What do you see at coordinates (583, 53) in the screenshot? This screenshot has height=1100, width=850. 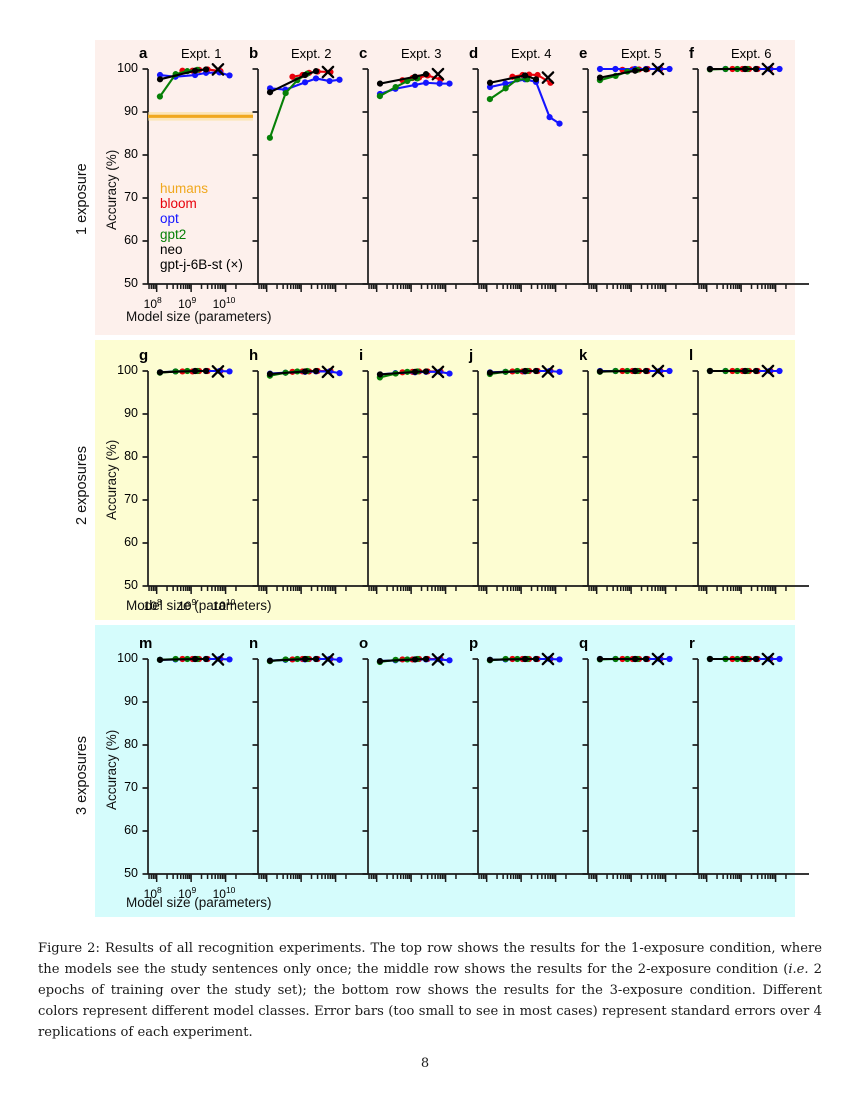 I see `panel-letter-e: e` at bounding box center [583, 53].